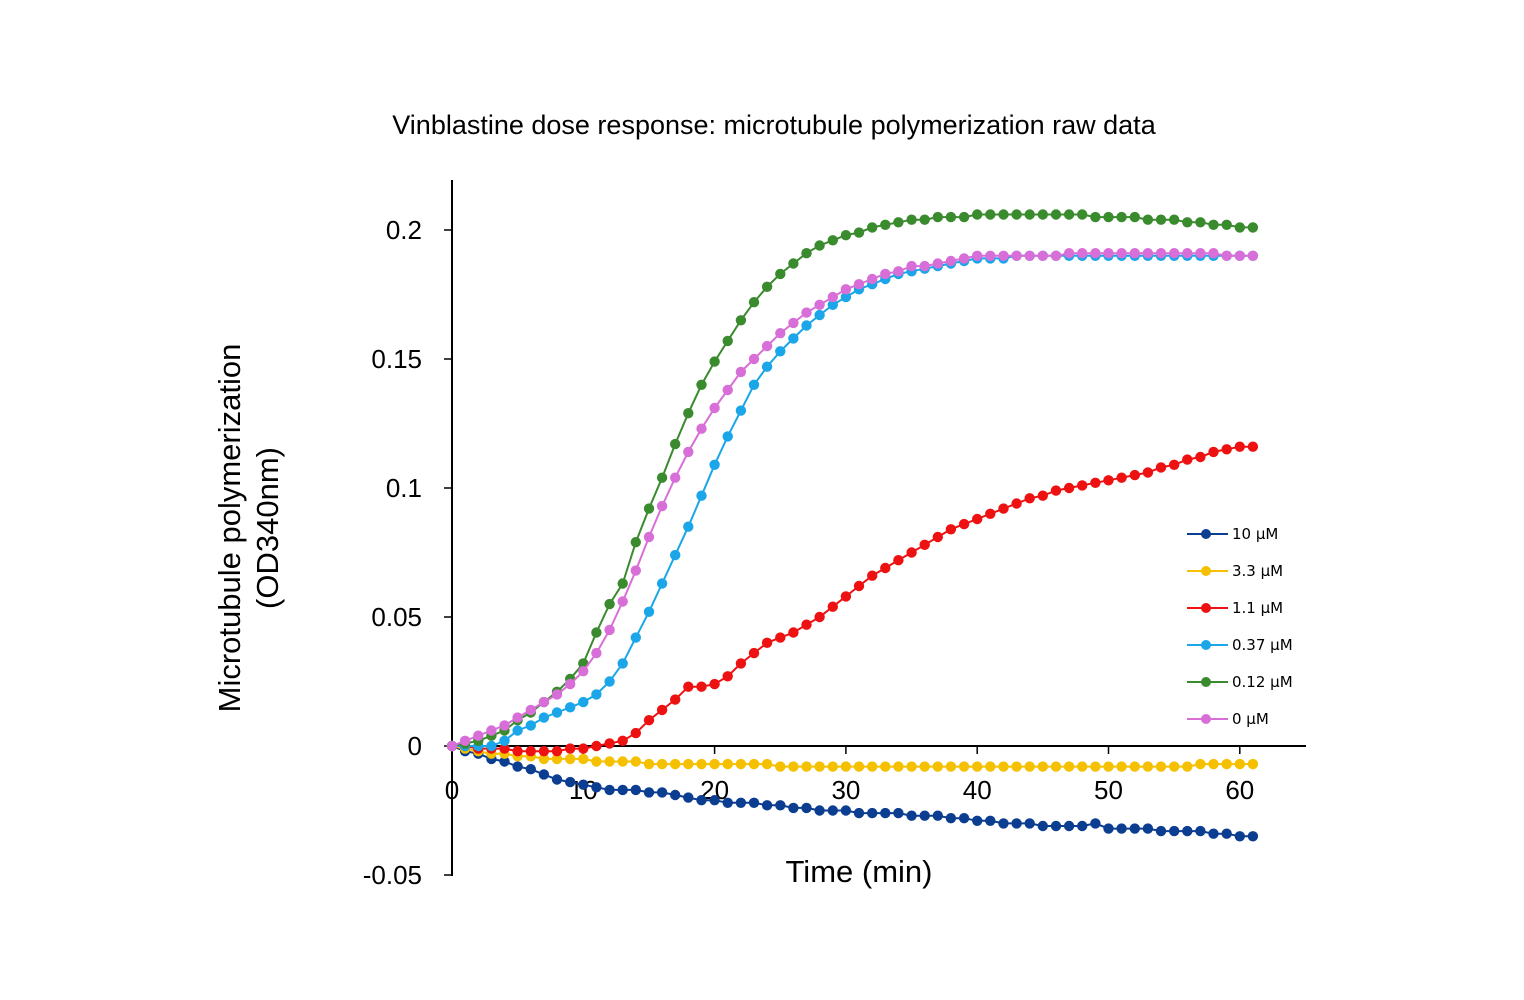  Describe the element at coordinates (404, 230) in the screenshot. I see `y-tick-label: 0.2` at that location.